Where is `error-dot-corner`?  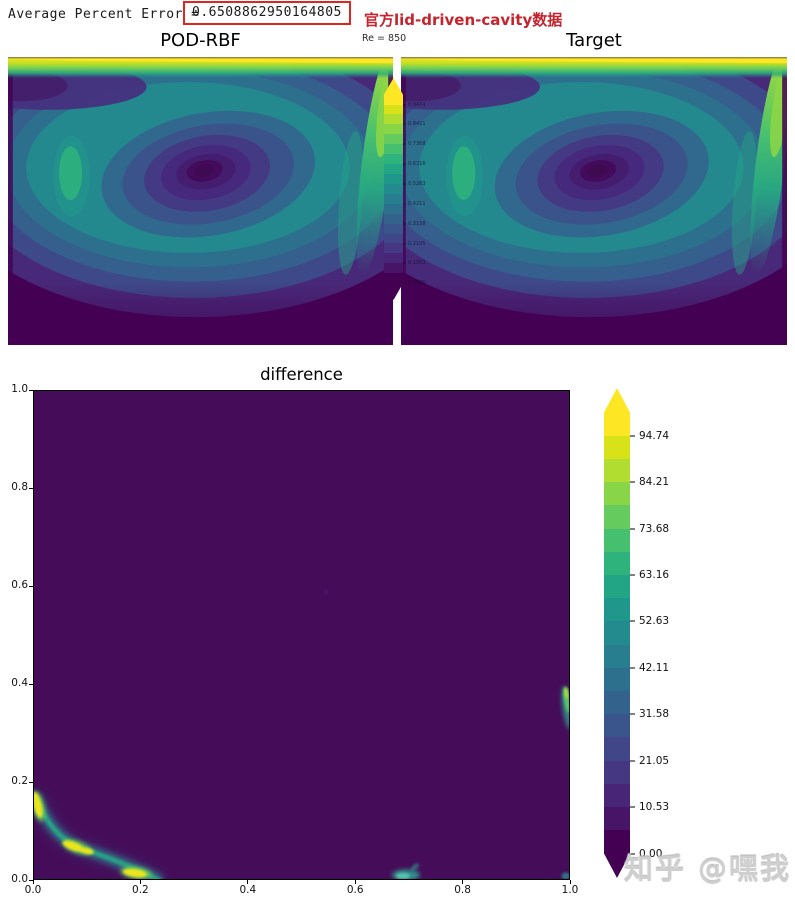
error-dot-corner is located at coordinates (565, 876).